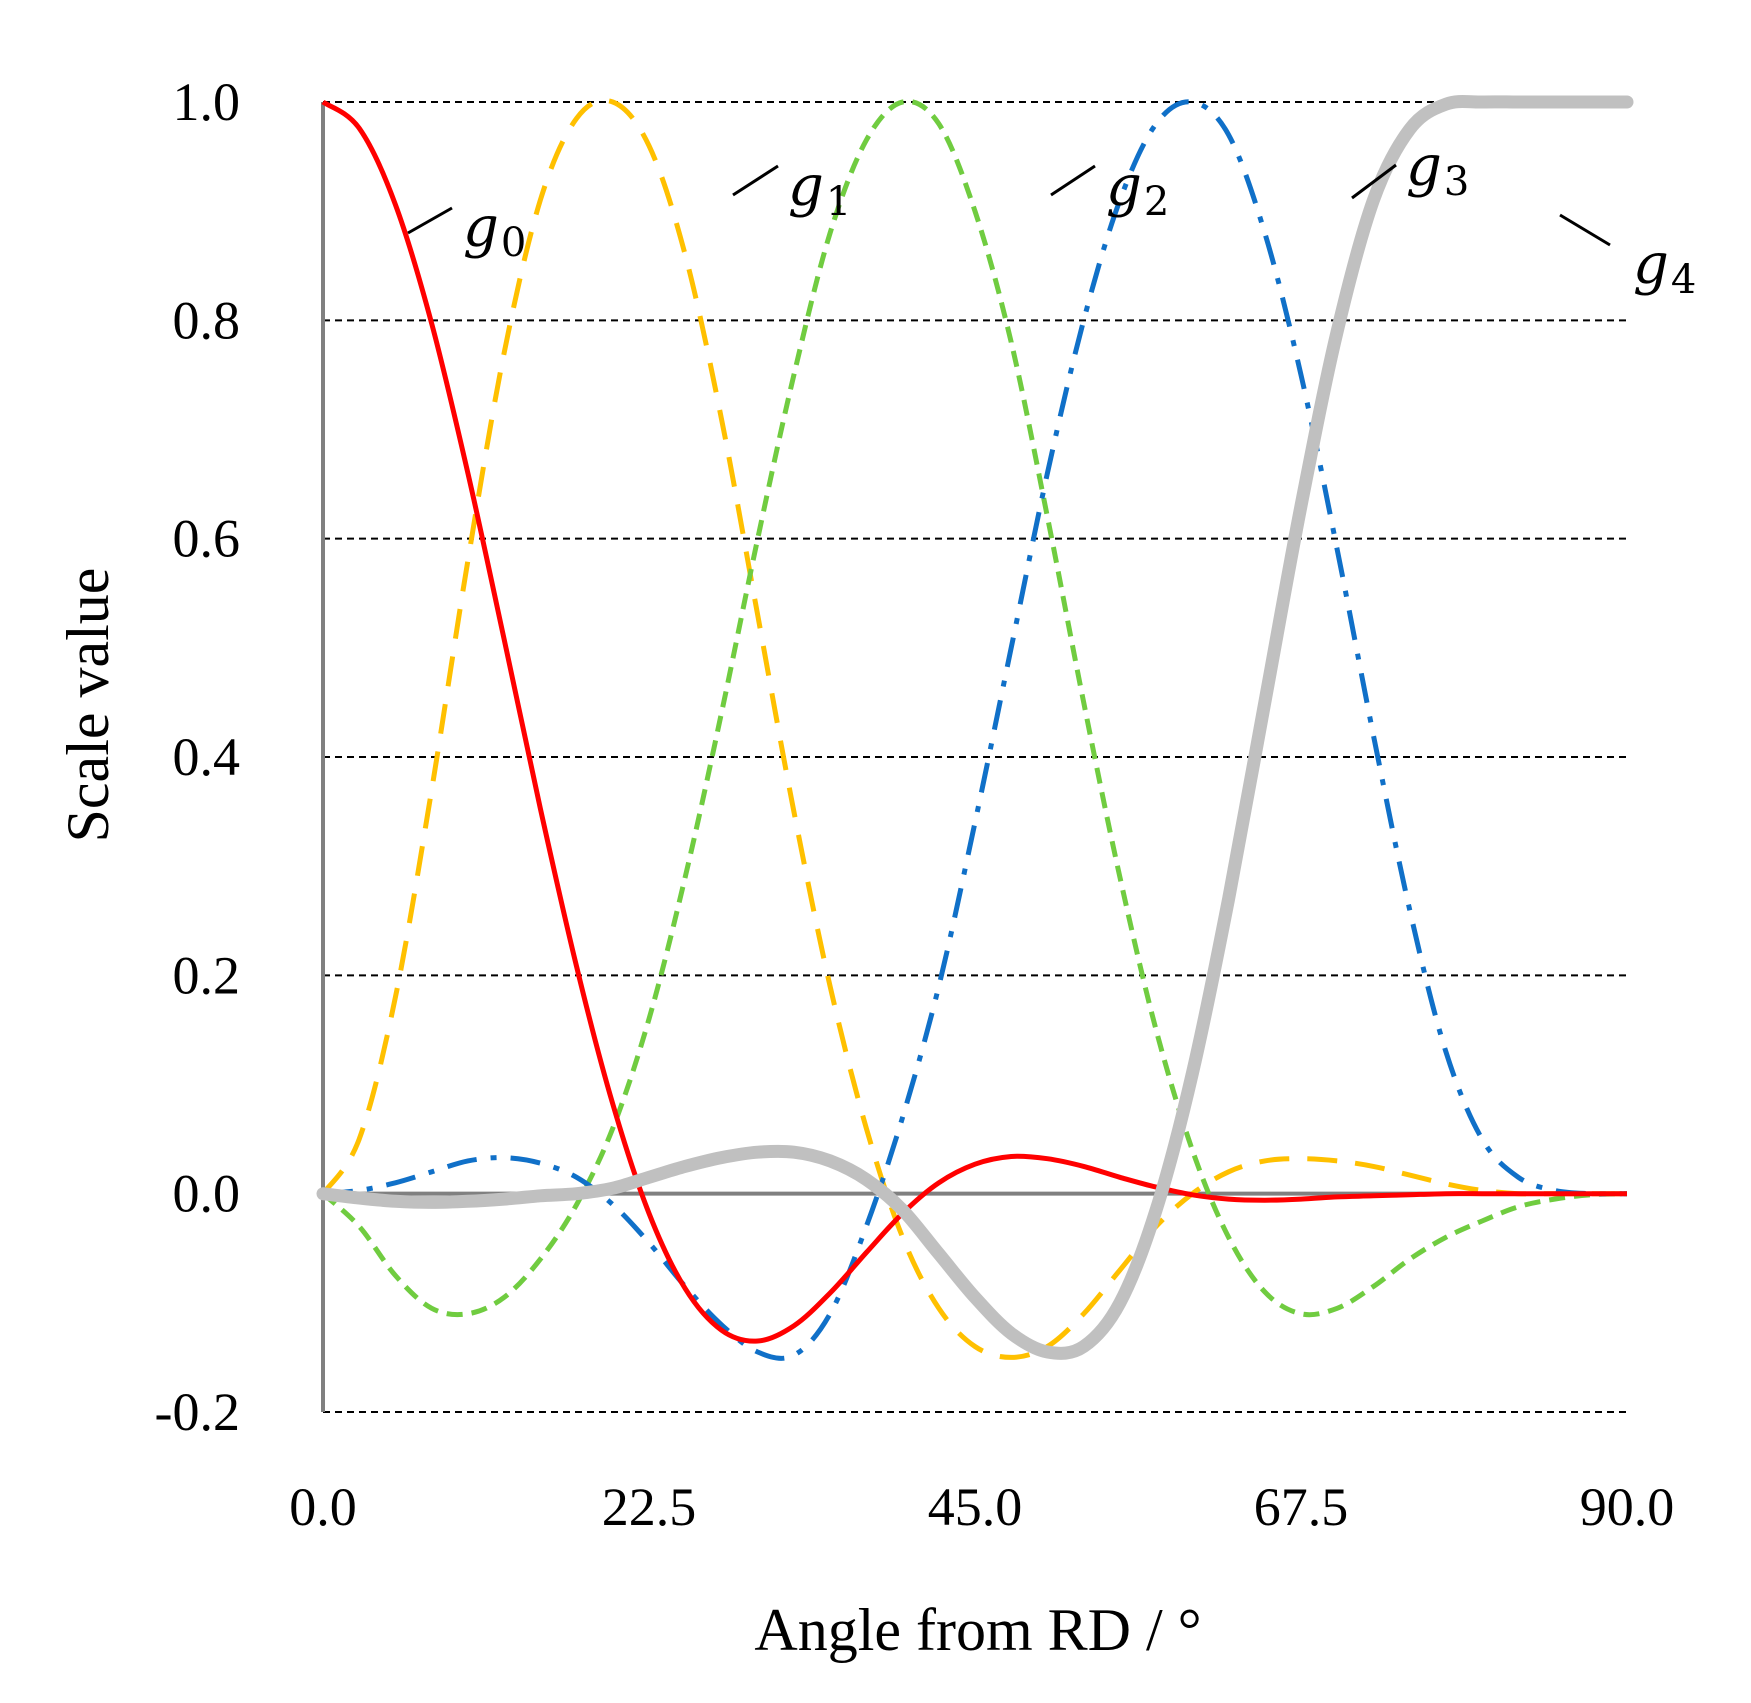  Describe the element at coordinates (197, 1412) in the screenshot. I see `y-tick-label: -0.2` at that location.